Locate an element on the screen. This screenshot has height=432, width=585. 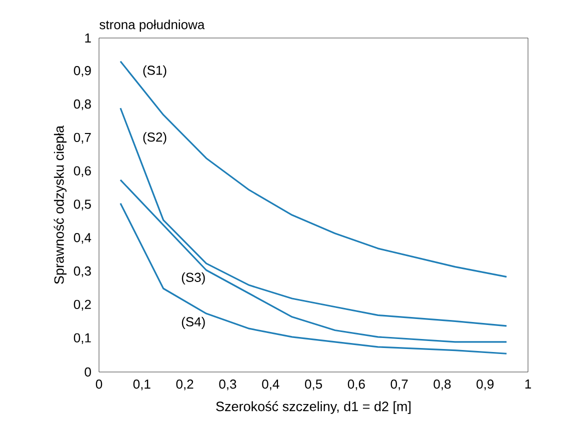
x-tick-label: 0,8 is located at coordinates (442, 385).